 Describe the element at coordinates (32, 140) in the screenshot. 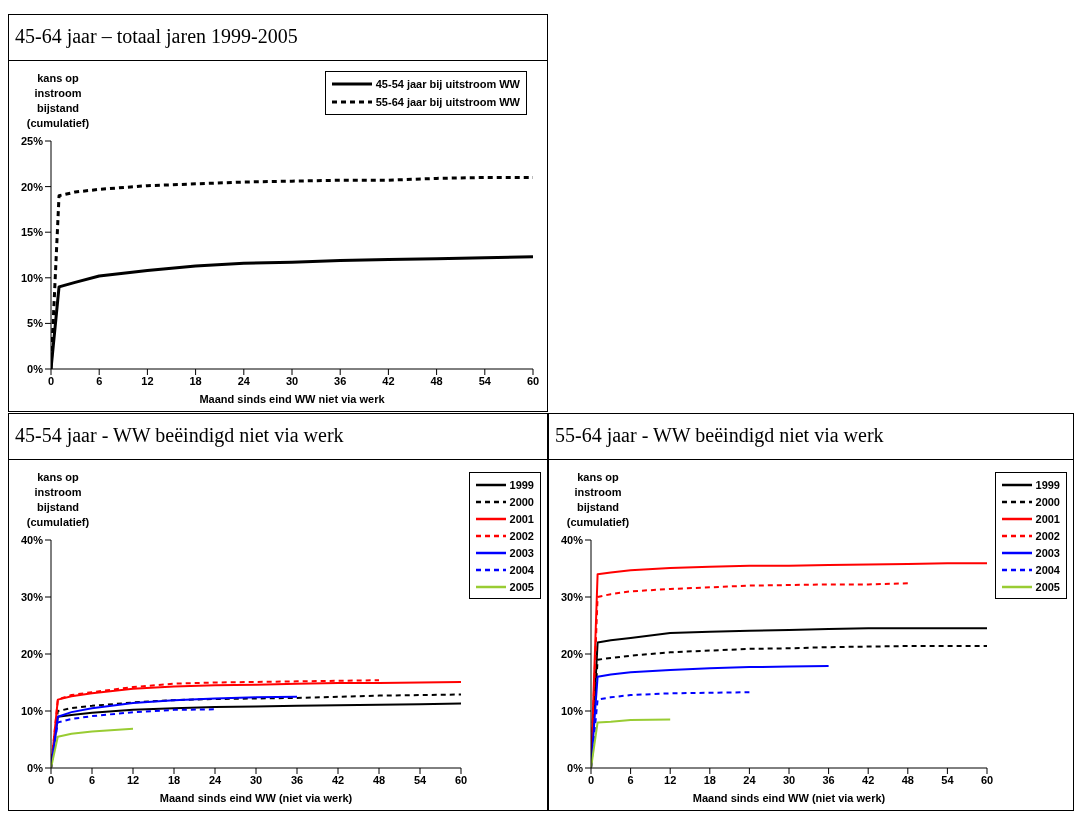

I see `y-tick-label: 25%` at that location.